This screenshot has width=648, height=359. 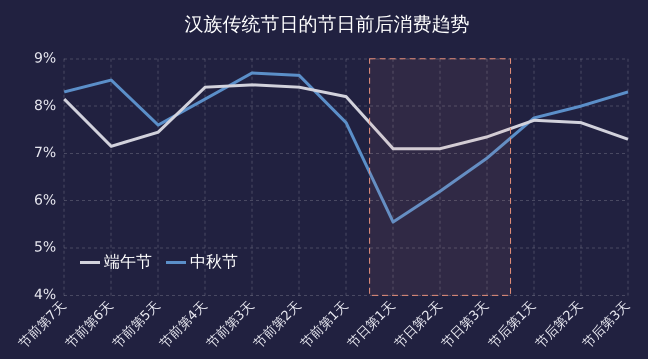 What do you see at coordinates (45, 153) in the screenshot?
I see `y-tick-label: 7%` at bounding box center [45, 153].